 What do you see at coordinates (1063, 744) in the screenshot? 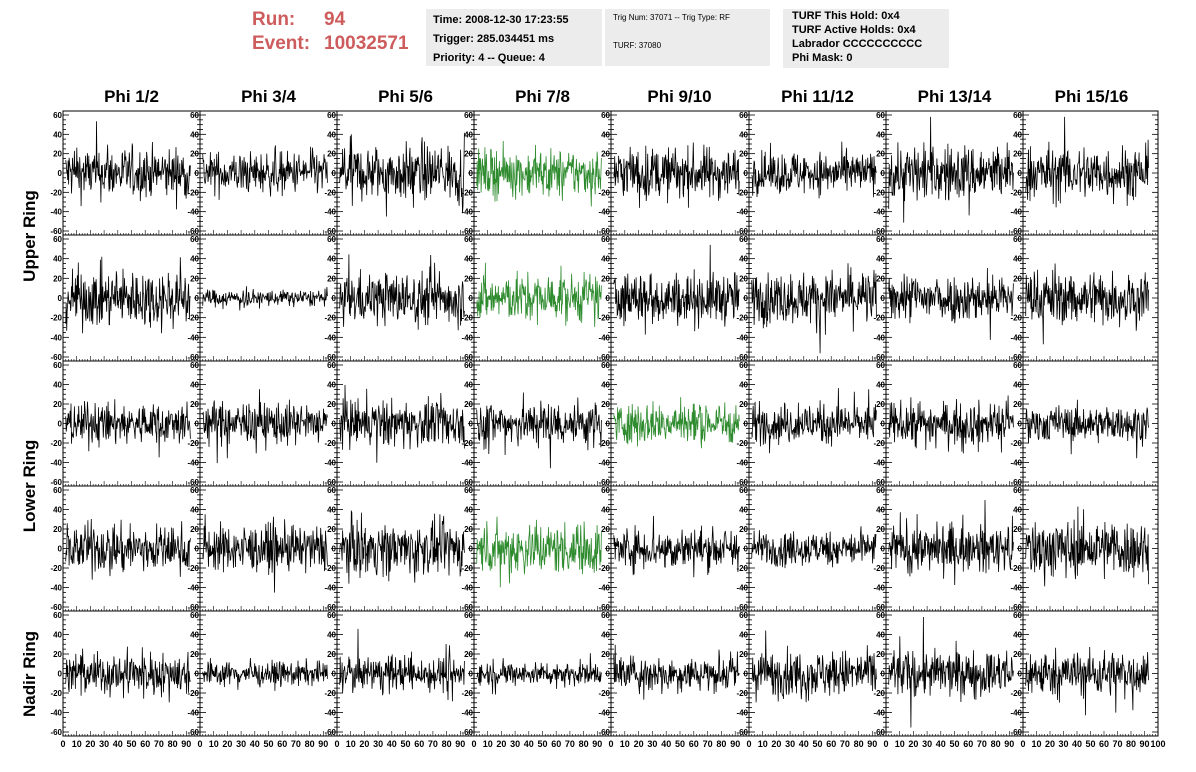
I see `x-tick-label: 30` at bounding box center [1063, 744].